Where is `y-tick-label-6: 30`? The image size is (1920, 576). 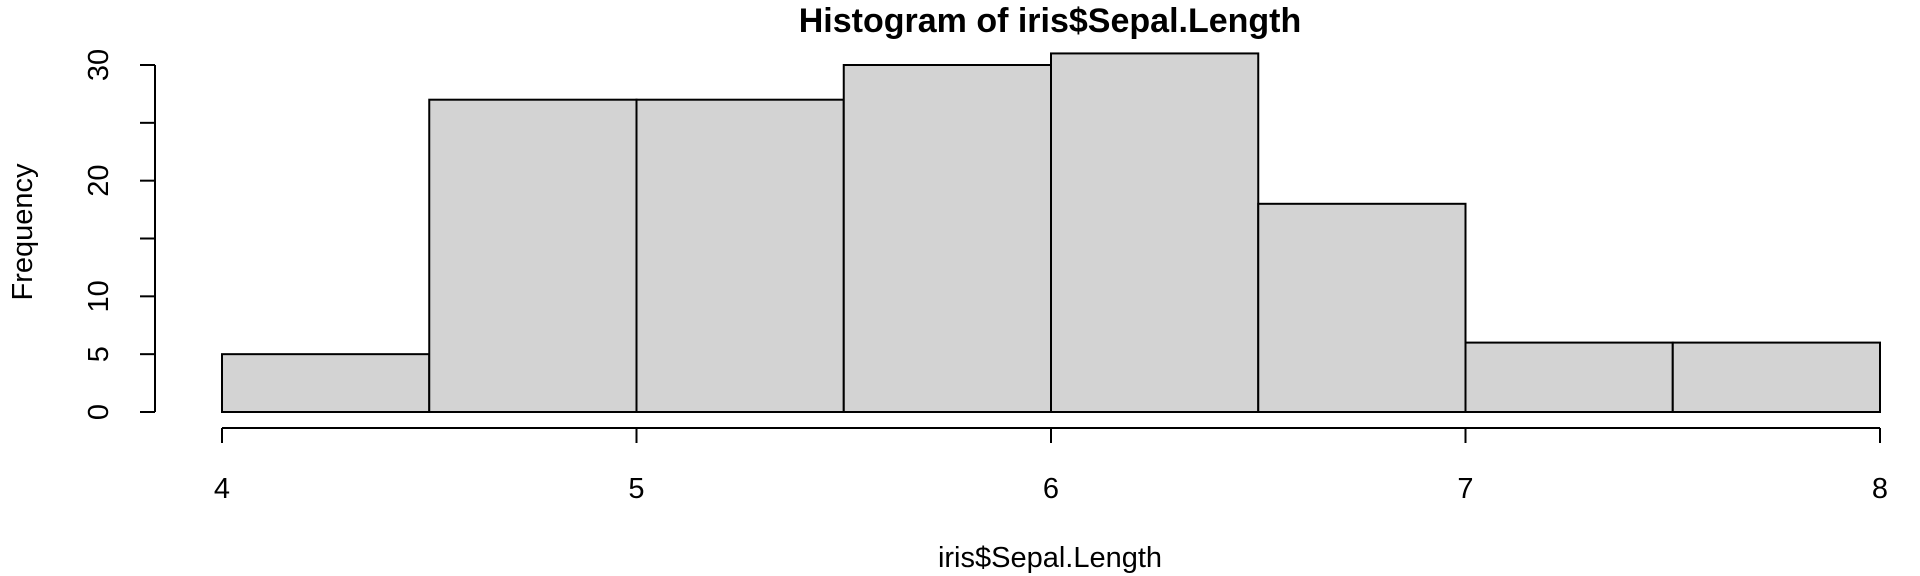
y-tick-label-6: 30 is located at coordinates (99, 65).